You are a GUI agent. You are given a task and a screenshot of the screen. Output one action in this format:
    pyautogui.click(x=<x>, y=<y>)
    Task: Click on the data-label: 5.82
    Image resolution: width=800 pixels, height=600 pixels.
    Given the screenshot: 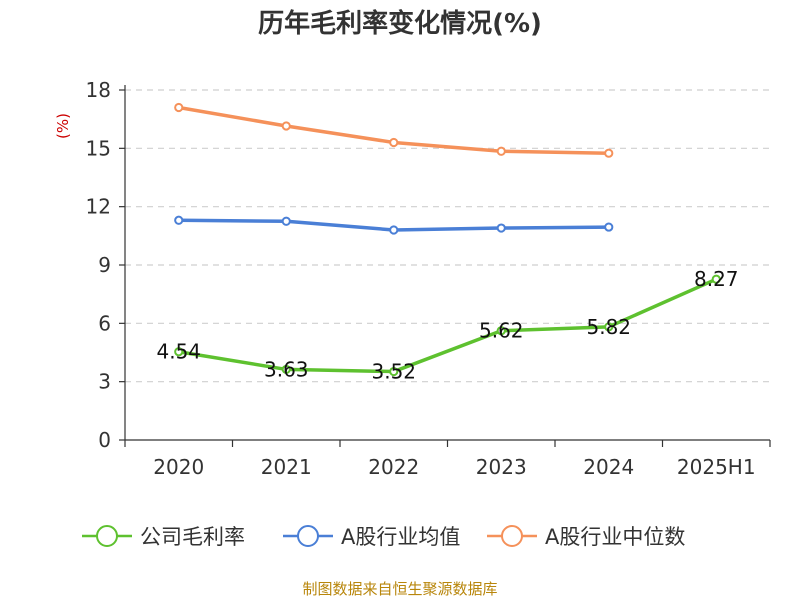 What is the action you would take?
    pyautogui.click(x=608, y=327)
    